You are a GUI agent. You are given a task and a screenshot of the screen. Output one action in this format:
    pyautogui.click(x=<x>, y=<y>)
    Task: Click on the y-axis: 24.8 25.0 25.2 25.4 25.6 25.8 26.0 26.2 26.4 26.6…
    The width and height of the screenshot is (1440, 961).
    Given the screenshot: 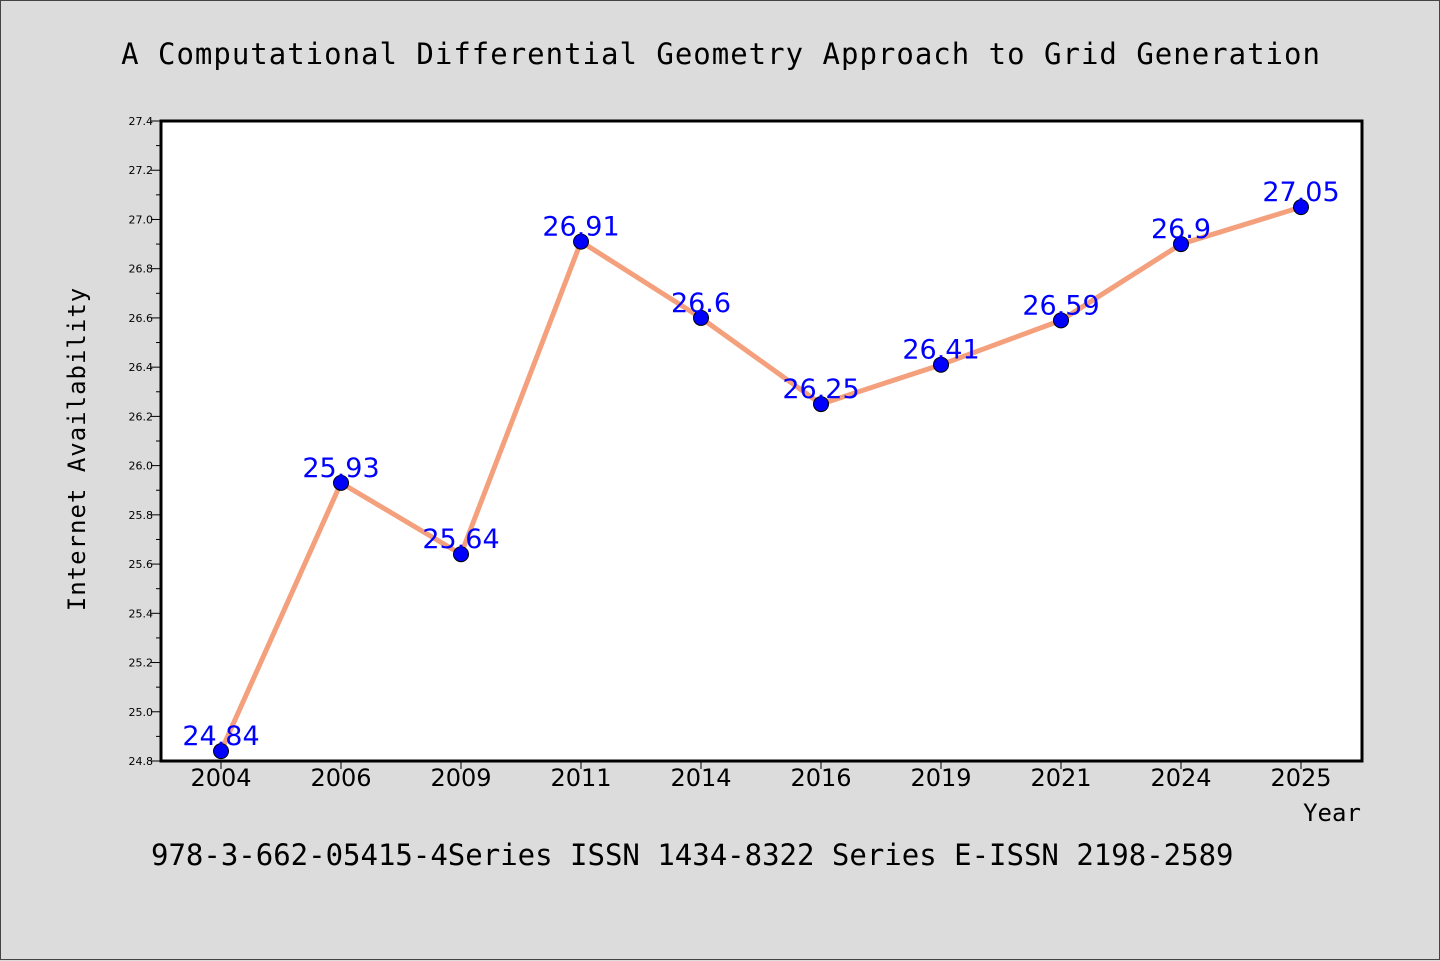 What is the action you would take?
    pyautogui.click(x=145, y=441)
    